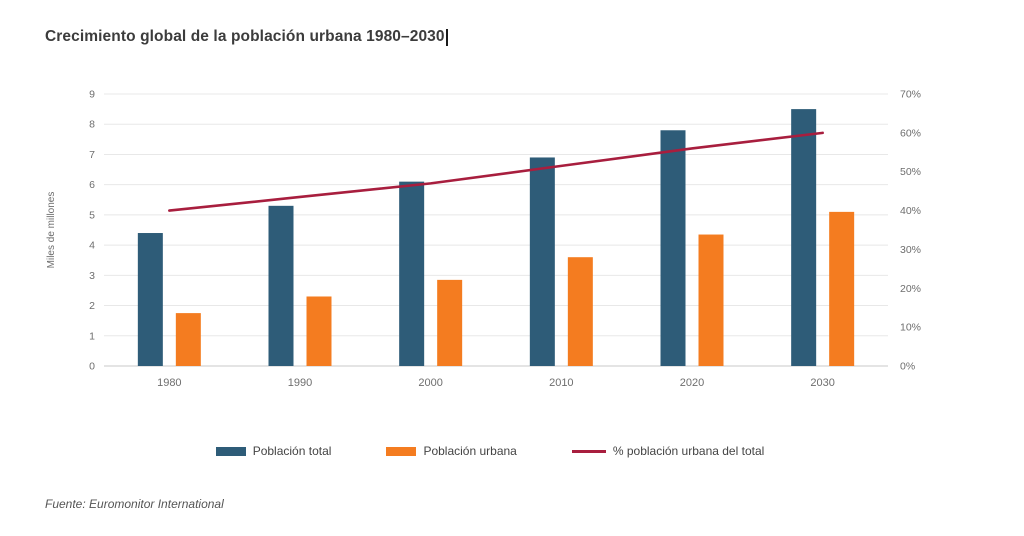 This screenshot has width=1024, height=536. What do you see at coordinates (446, 37) in the screenshot?
I see `text-cursor` at bounding box center [446, 37].